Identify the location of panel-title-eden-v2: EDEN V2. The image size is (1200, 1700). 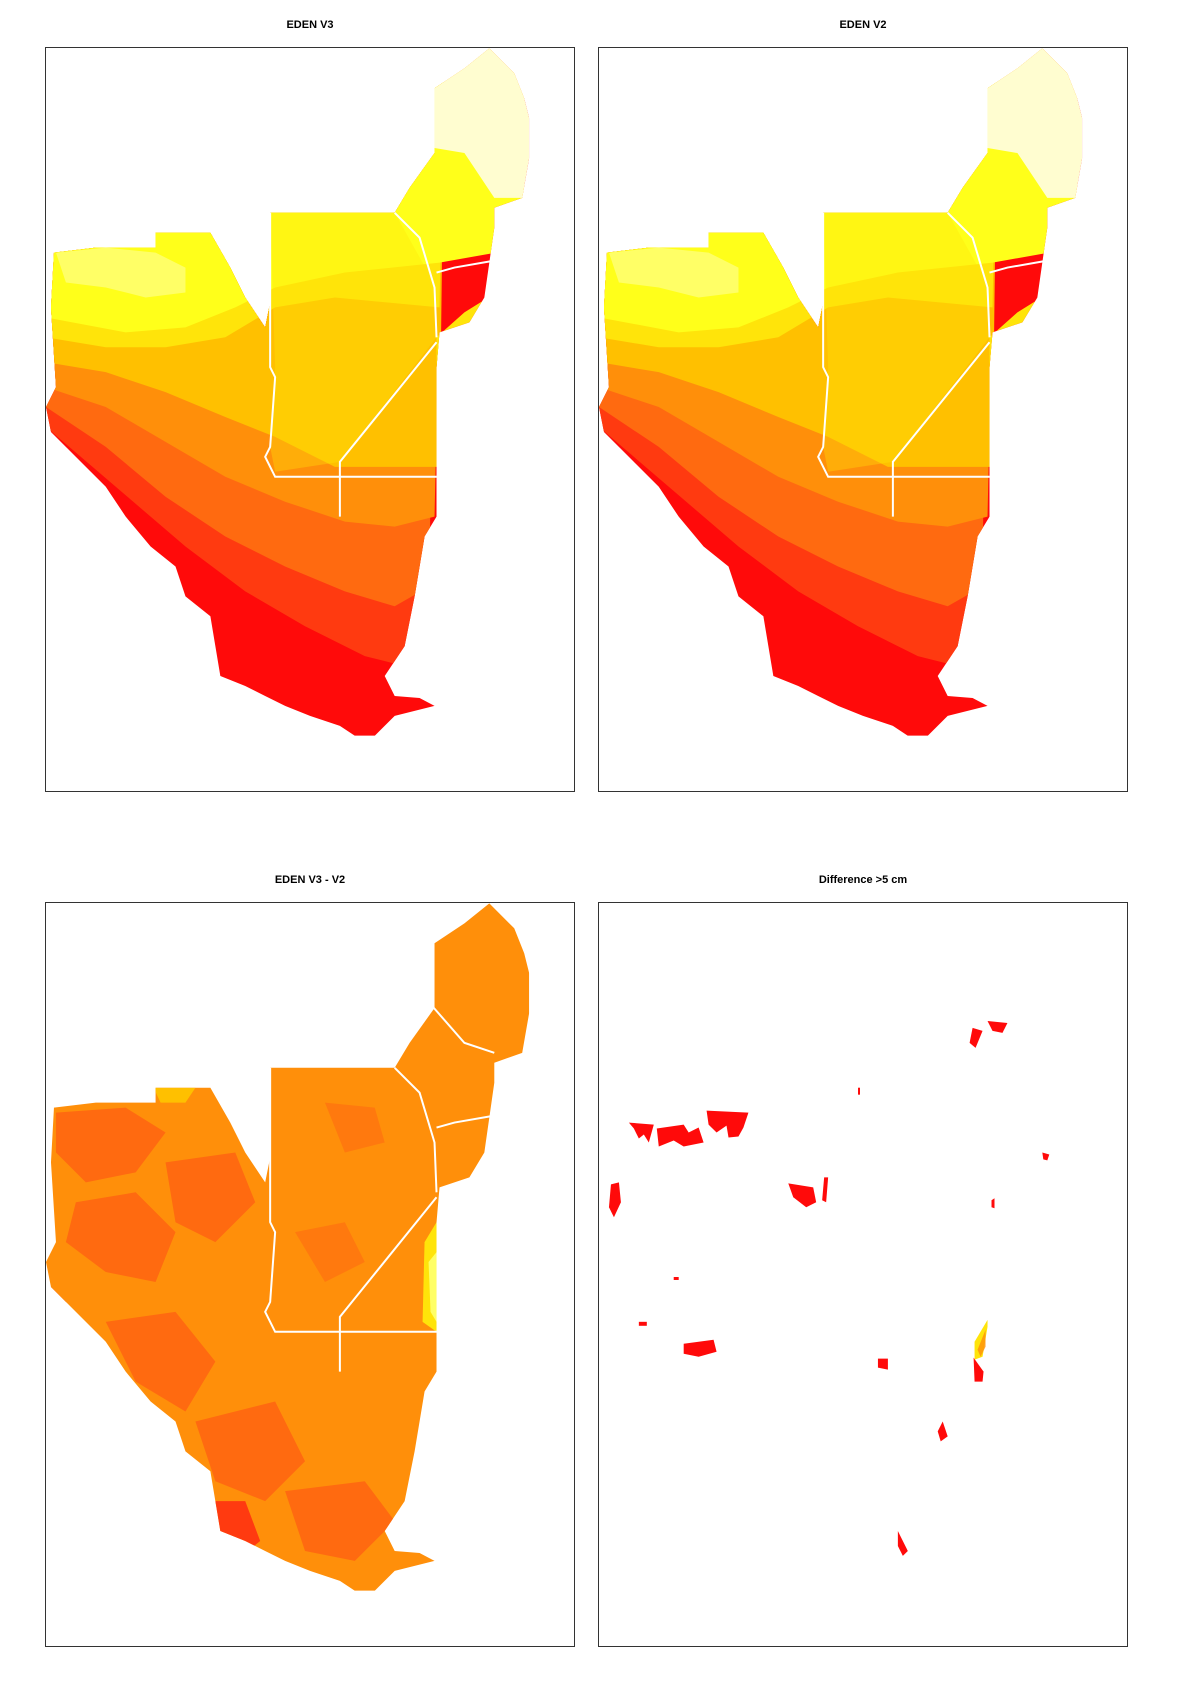
(863, 25).